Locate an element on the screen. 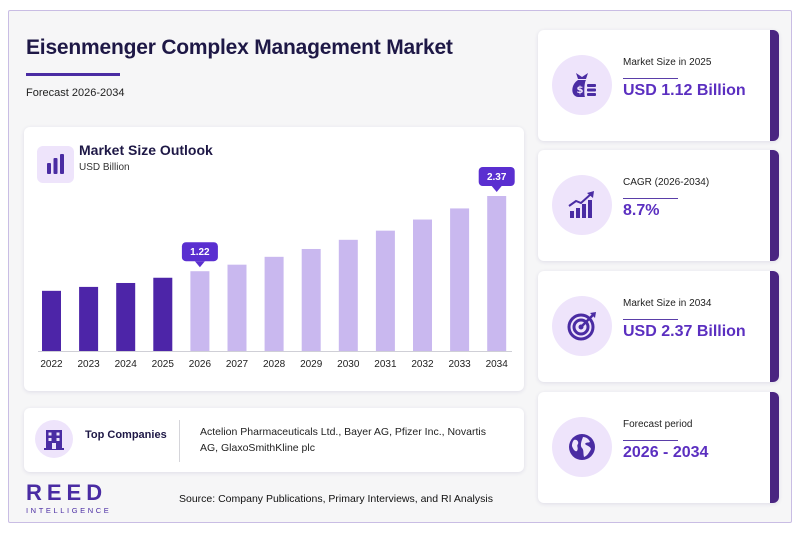 This screenshot has height=533, width=800. bar-2029 is located at coordinates (311, 299).